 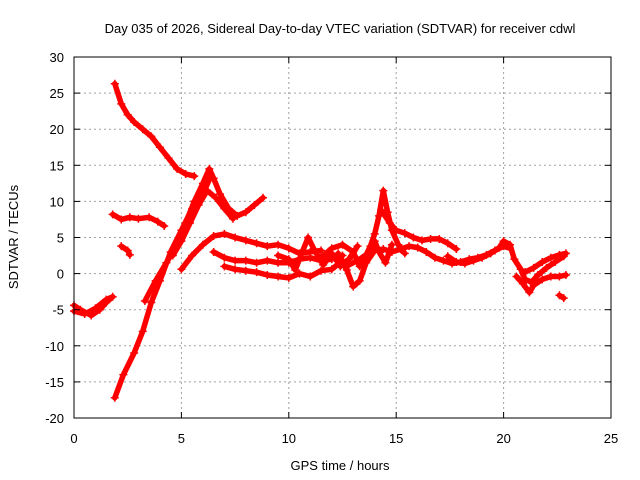 What do you see at coordinates (57, 201) in the screenshot?
I see `y-tick-label: 10` at bounding box center [57, 201].